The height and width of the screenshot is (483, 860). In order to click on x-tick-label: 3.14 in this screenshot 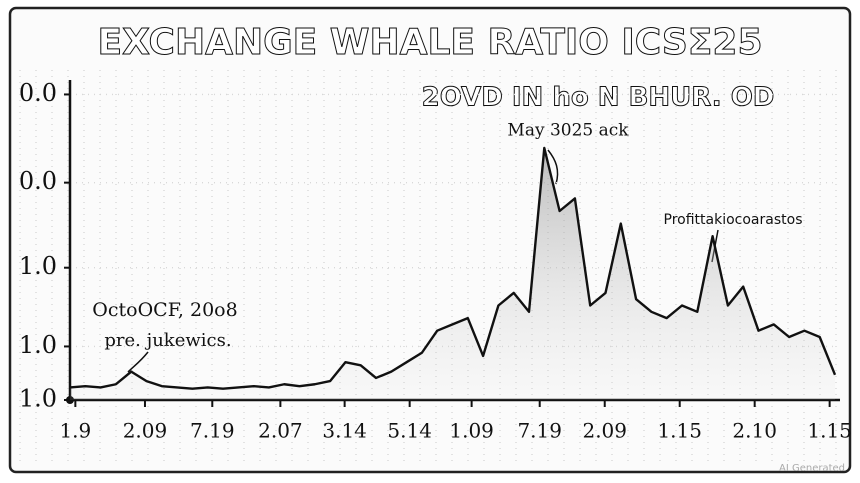, I will do `click(344, 431)`.